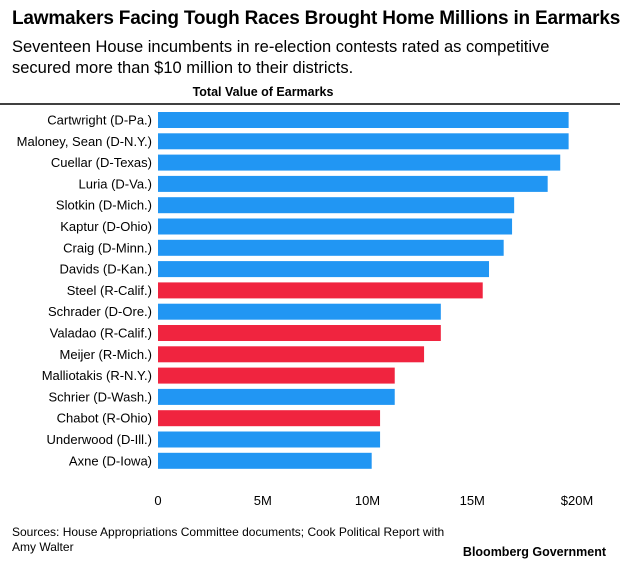  I want to click on tick-label: 15M, so click(472, 500).